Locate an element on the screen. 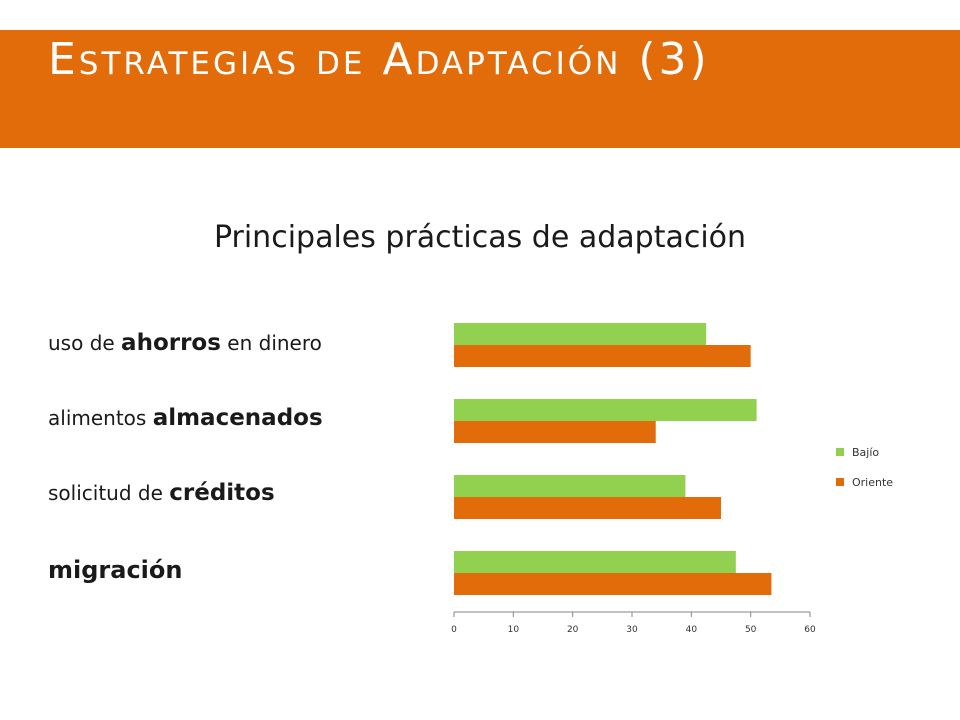  x-tick-label: 60 is located at coordinates (810, 630).